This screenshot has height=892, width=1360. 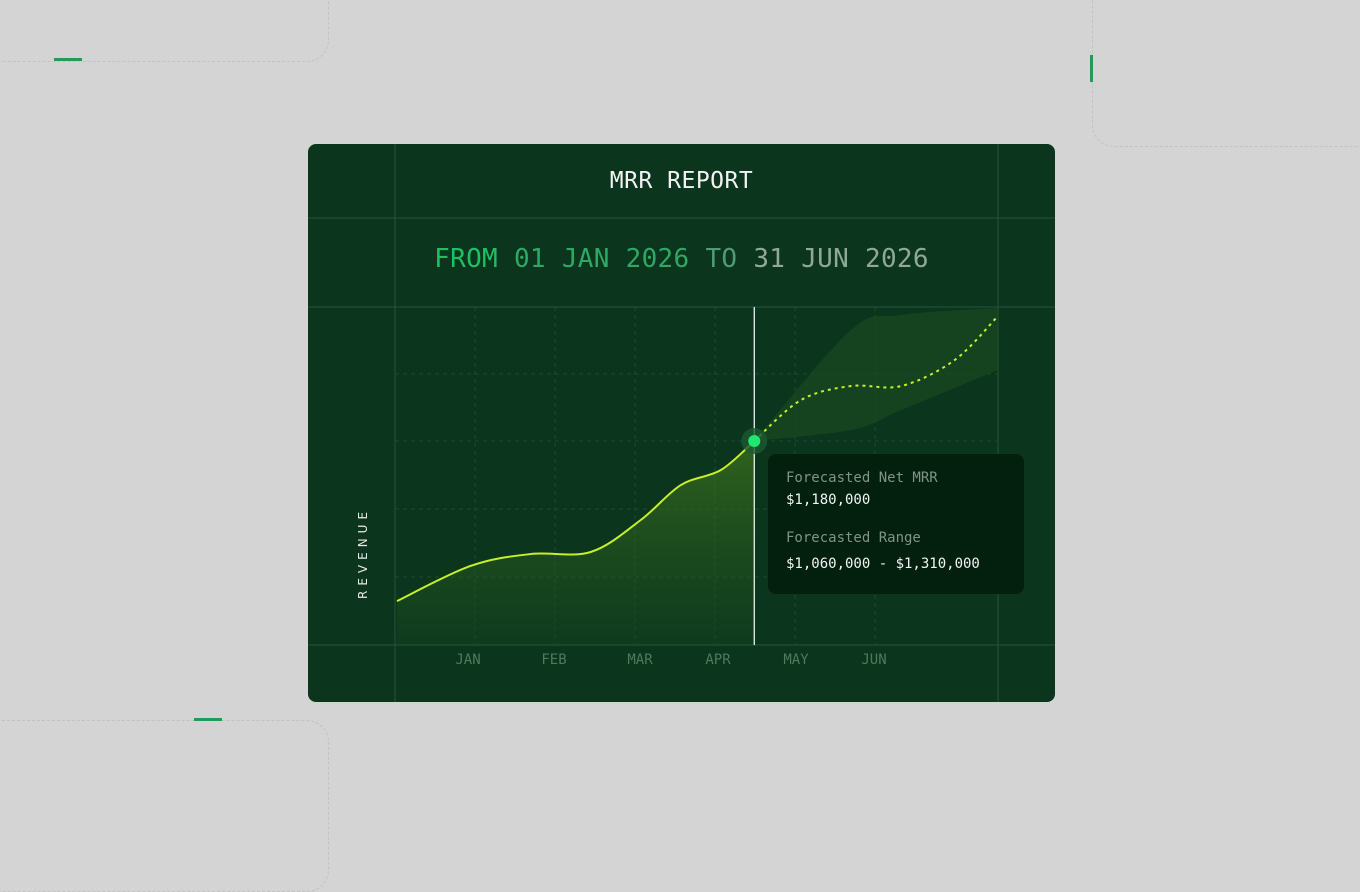 What do you see at coordinates (1226, 73) in the screenshot?
I see `decorative-card-top-right` at bounding box center [1226, 73].